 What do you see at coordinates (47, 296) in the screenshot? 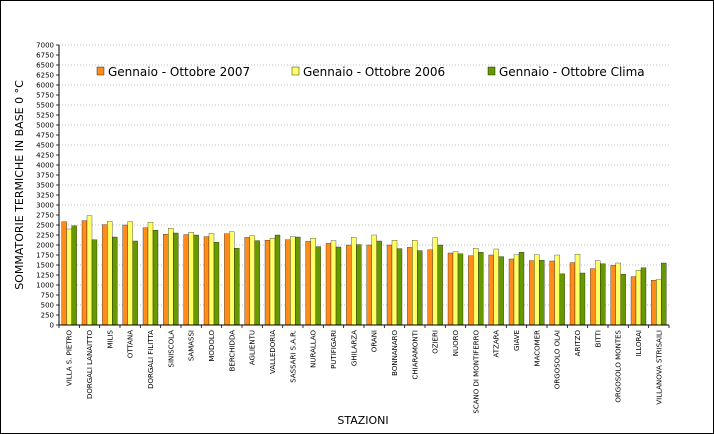
I see `y-tick-label: 750` at bounding box center [47, 296].